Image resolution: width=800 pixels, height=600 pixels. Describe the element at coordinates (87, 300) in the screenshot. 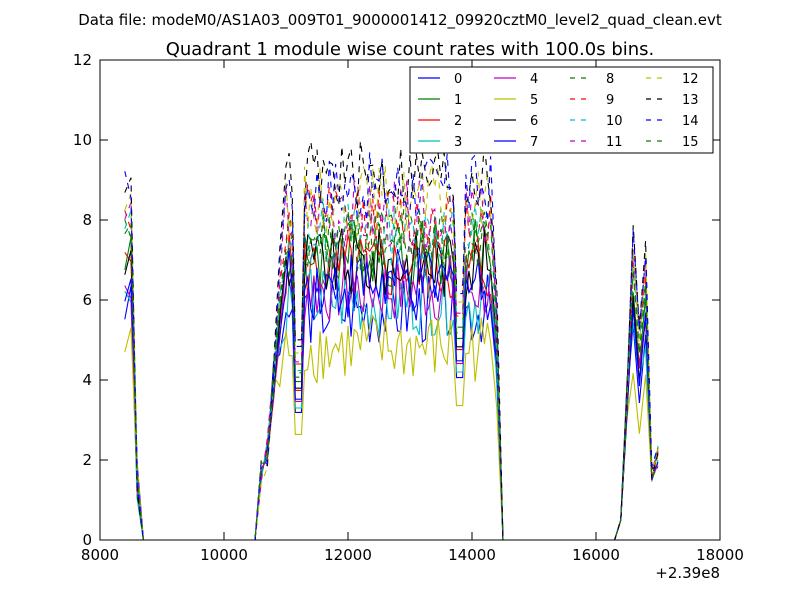

I see `y-tick-label: 6` at that location.